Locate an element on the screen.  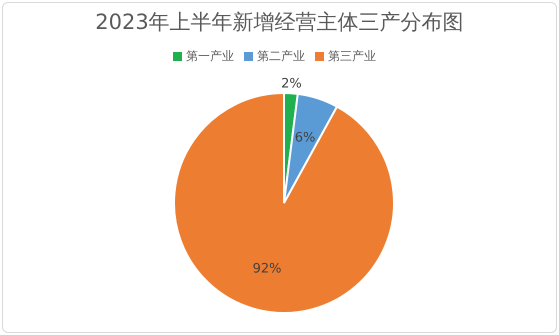
legend-label: 第三产业 is located at coordinates (352, 56).